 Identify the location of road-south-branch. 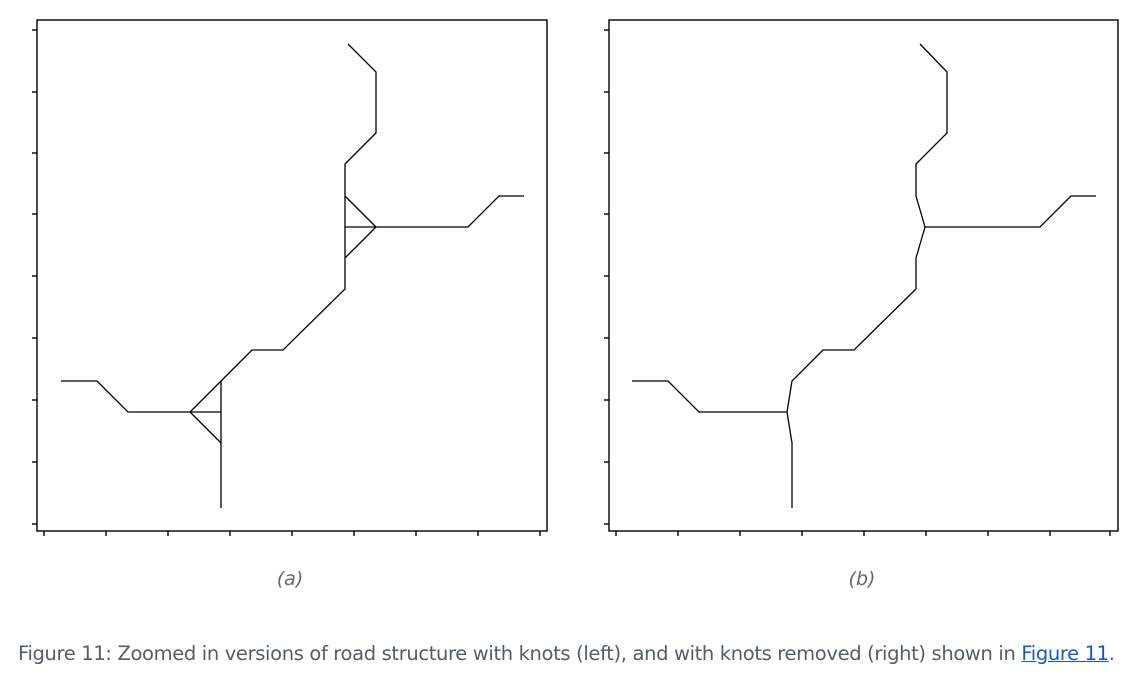
(789, 459).